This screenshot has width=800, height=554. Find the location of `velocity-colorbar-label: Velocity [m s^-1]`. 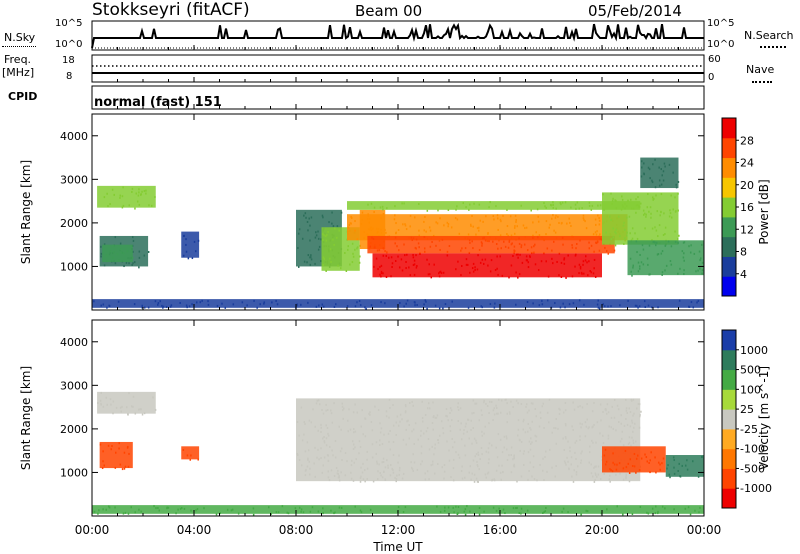

velocity-colorbar-label: Velocity [m s^-1] is located at coordinates (764, 418).